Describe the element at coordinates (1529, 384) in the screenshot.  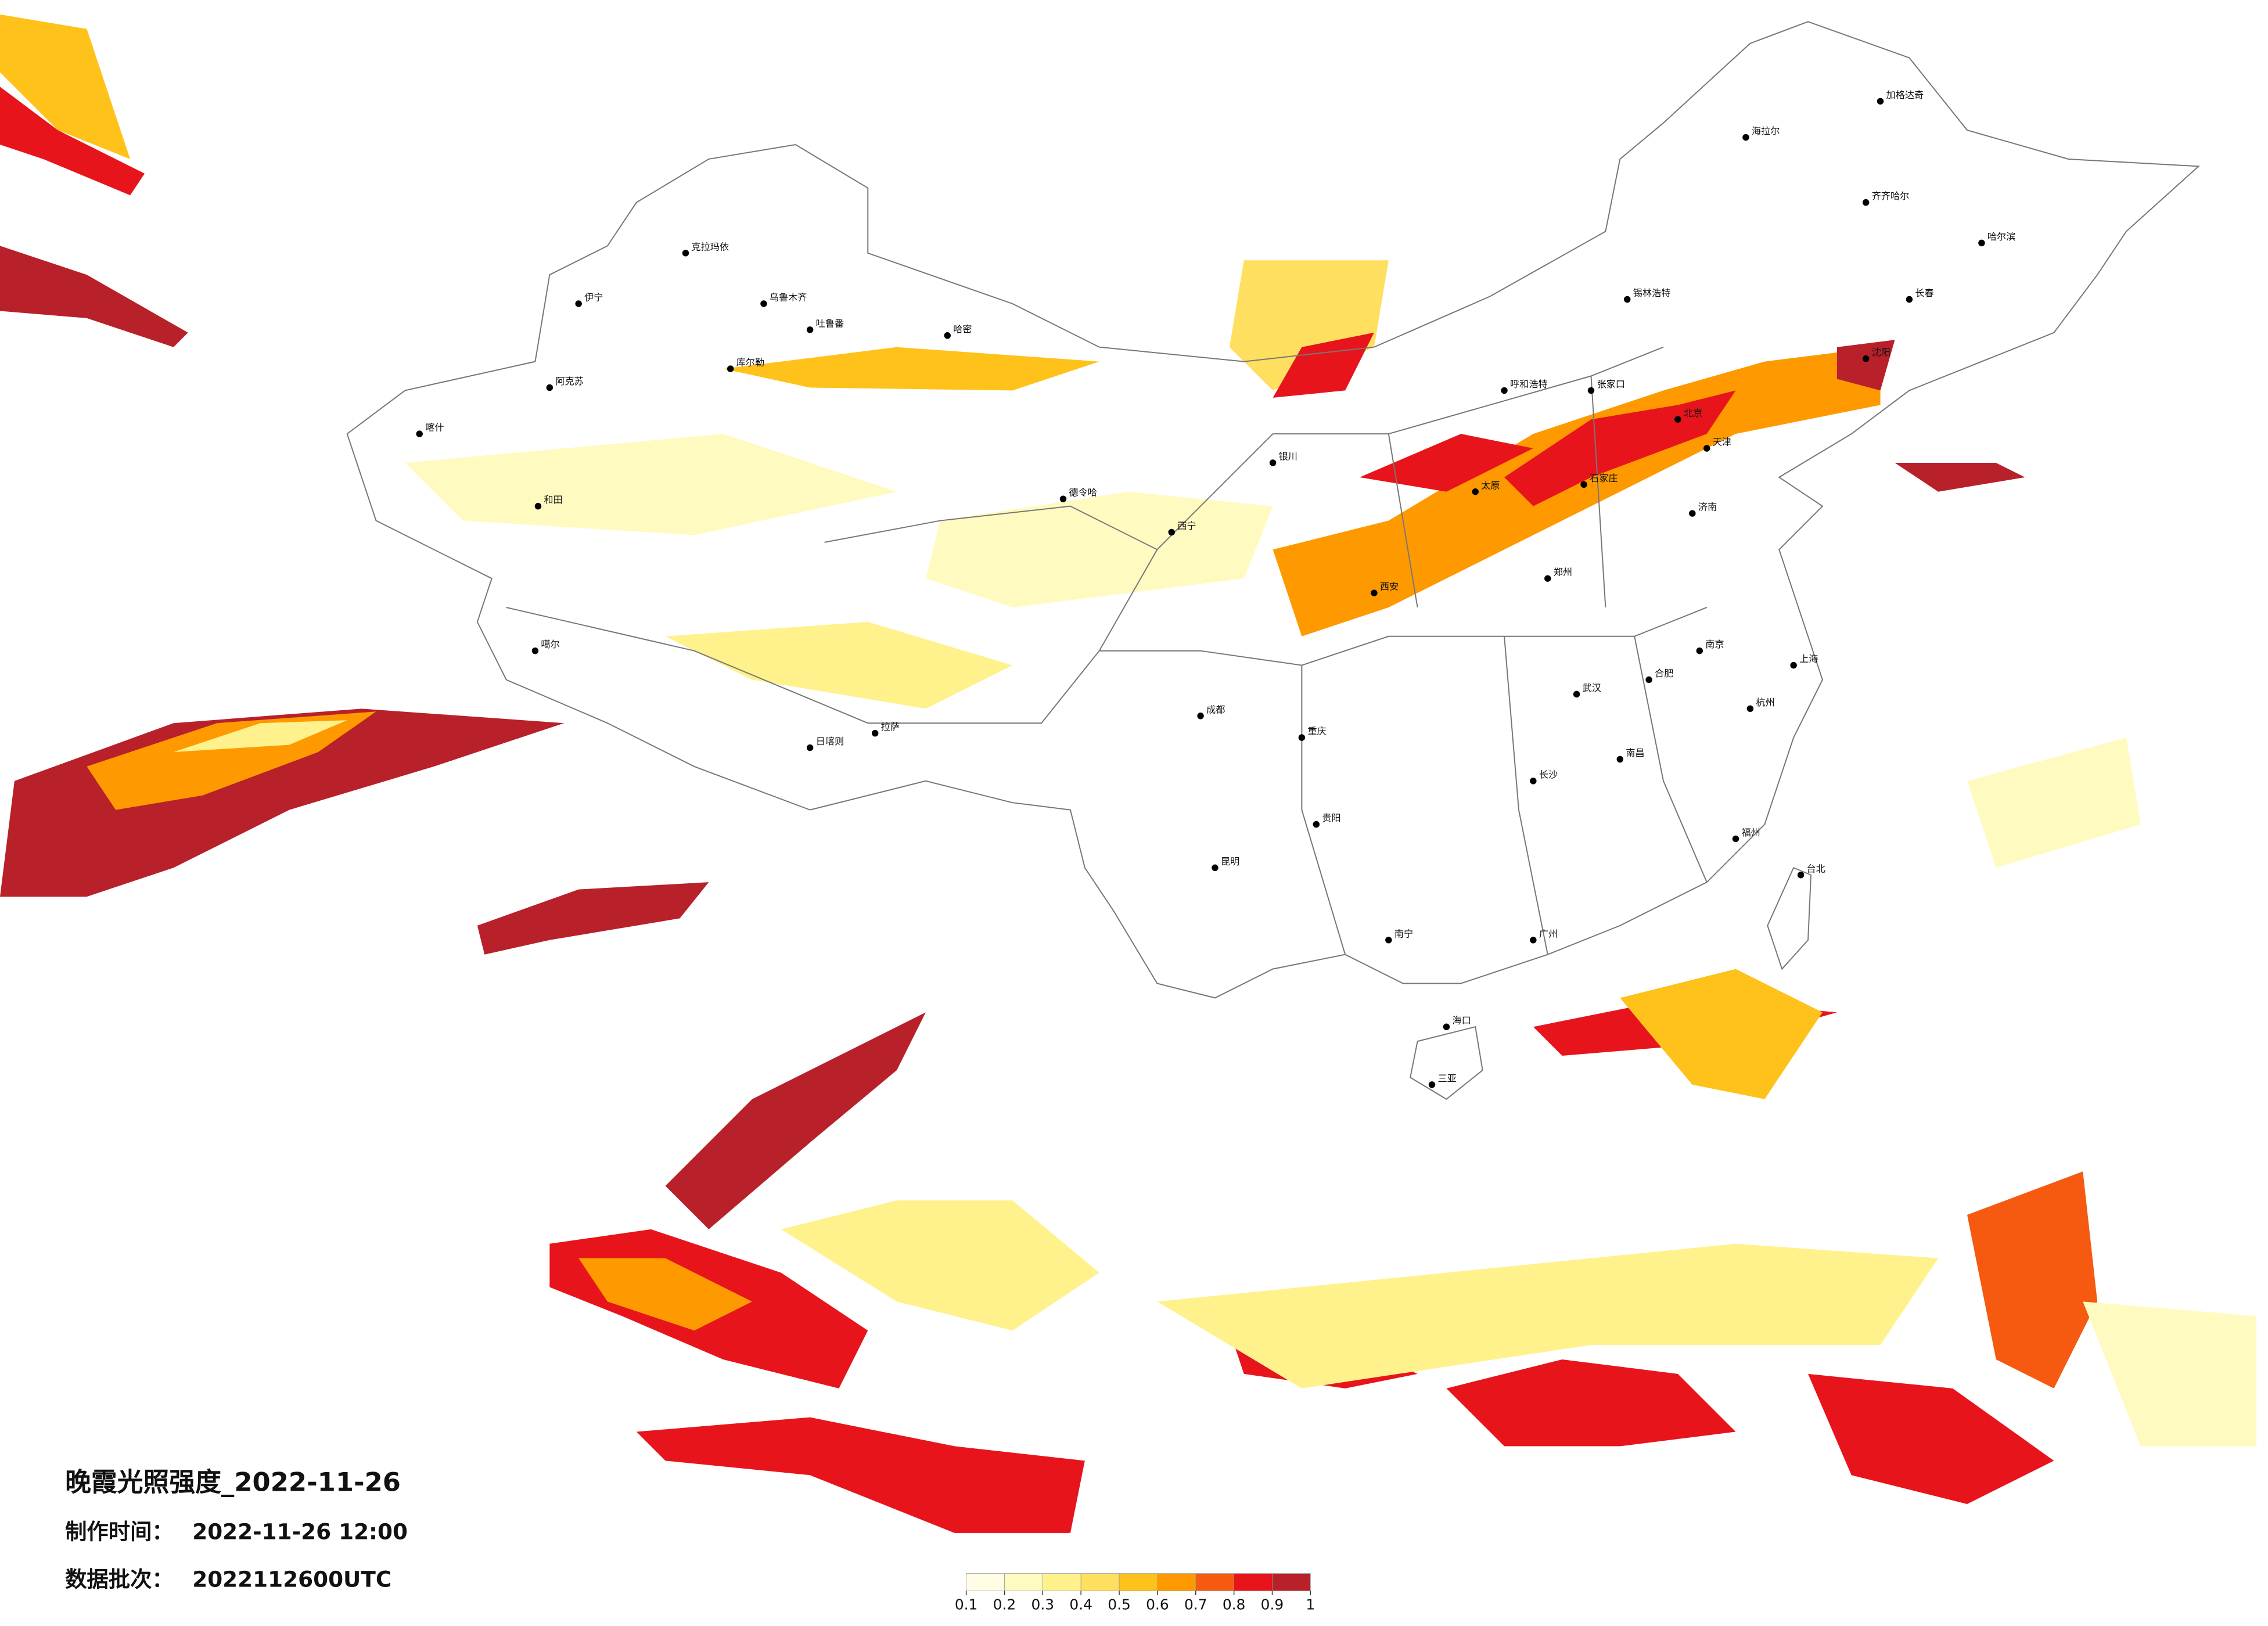
I see `city-name: 呼和浩特` at that location.